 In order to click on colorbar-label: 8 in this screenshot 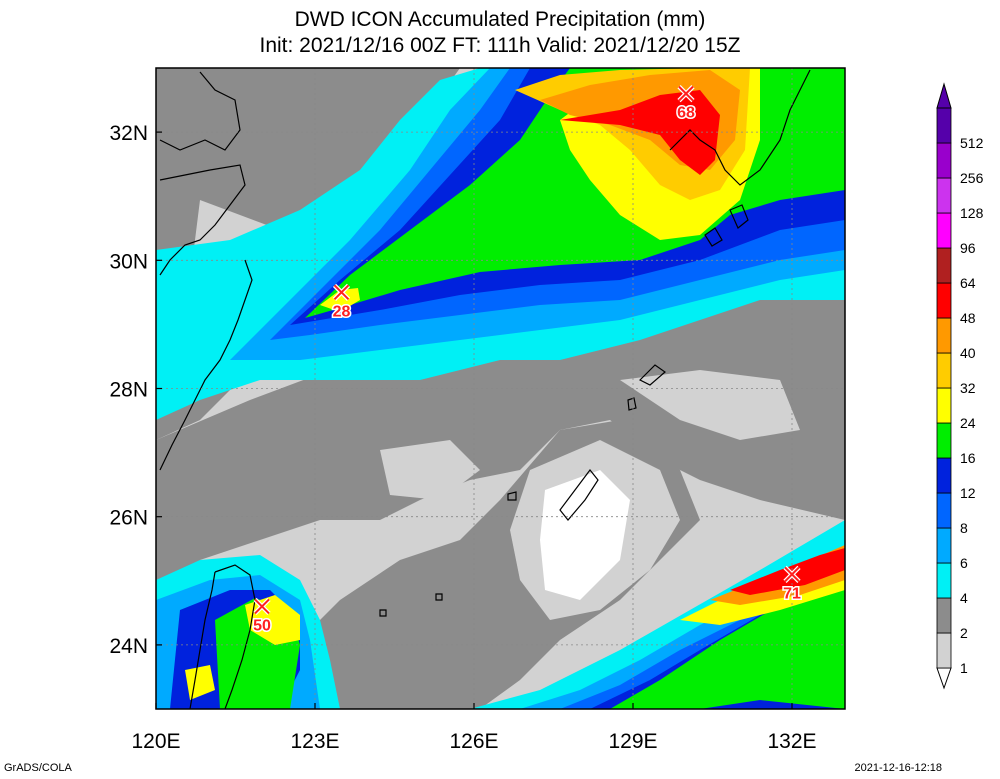, I will do `click(964, 528)`.